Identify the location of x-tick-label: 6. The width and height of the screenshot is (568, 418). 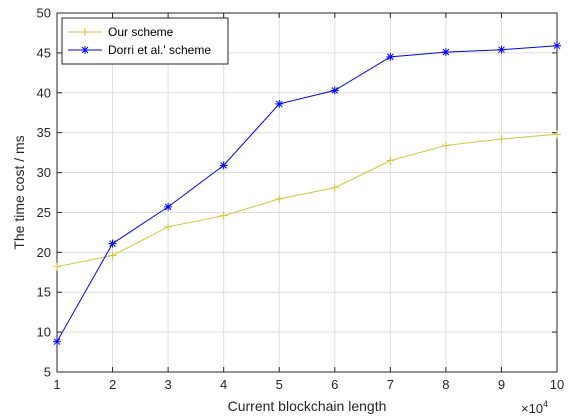
(334, 384).